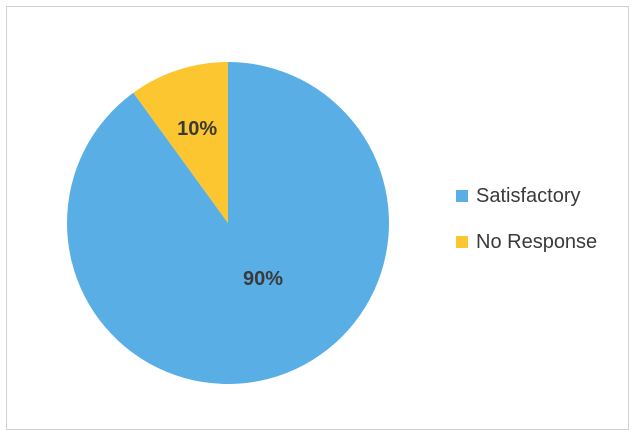 The height and width of the screenshot is (436, 637). I want to click on chart-legend: Satisfactory No Response, so click(526, 230).